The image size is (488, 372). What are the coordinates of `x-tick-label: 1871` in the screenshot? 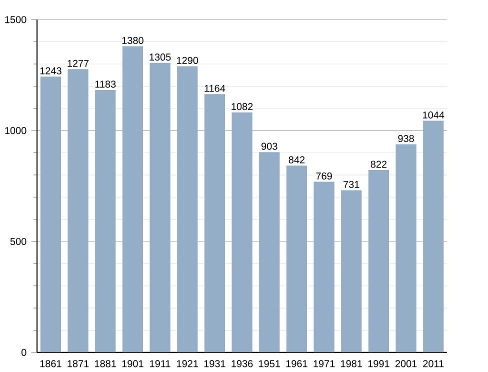 It's located at (78, 364).